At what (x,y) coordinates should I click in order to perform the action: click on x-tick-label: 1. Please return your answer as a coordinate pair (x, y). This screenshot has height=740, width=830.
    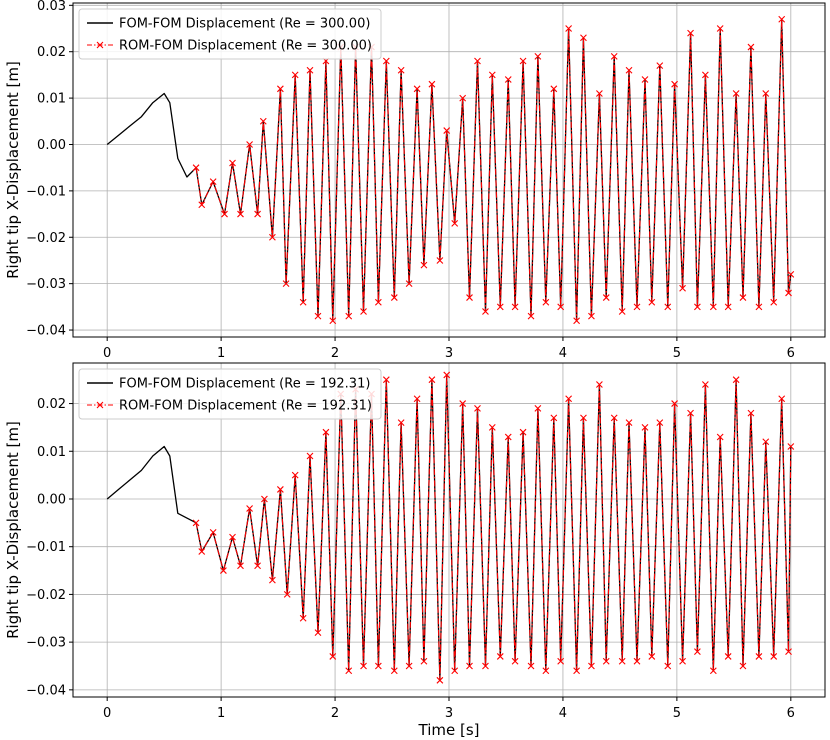
    Looking at the image, I should click on (221, 353).